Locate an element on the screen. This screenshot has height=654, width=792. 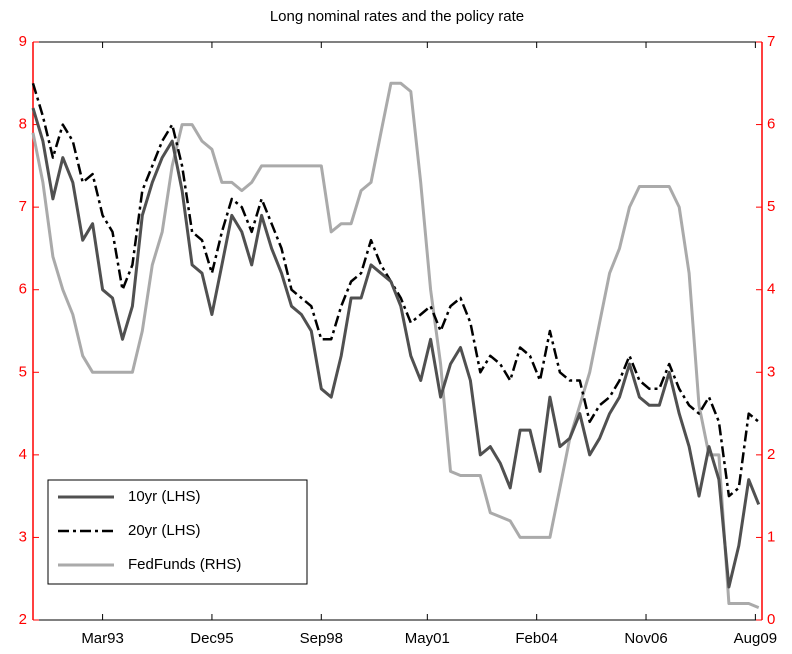
y-tick-label: 4 is located at coordinates (23, 454).